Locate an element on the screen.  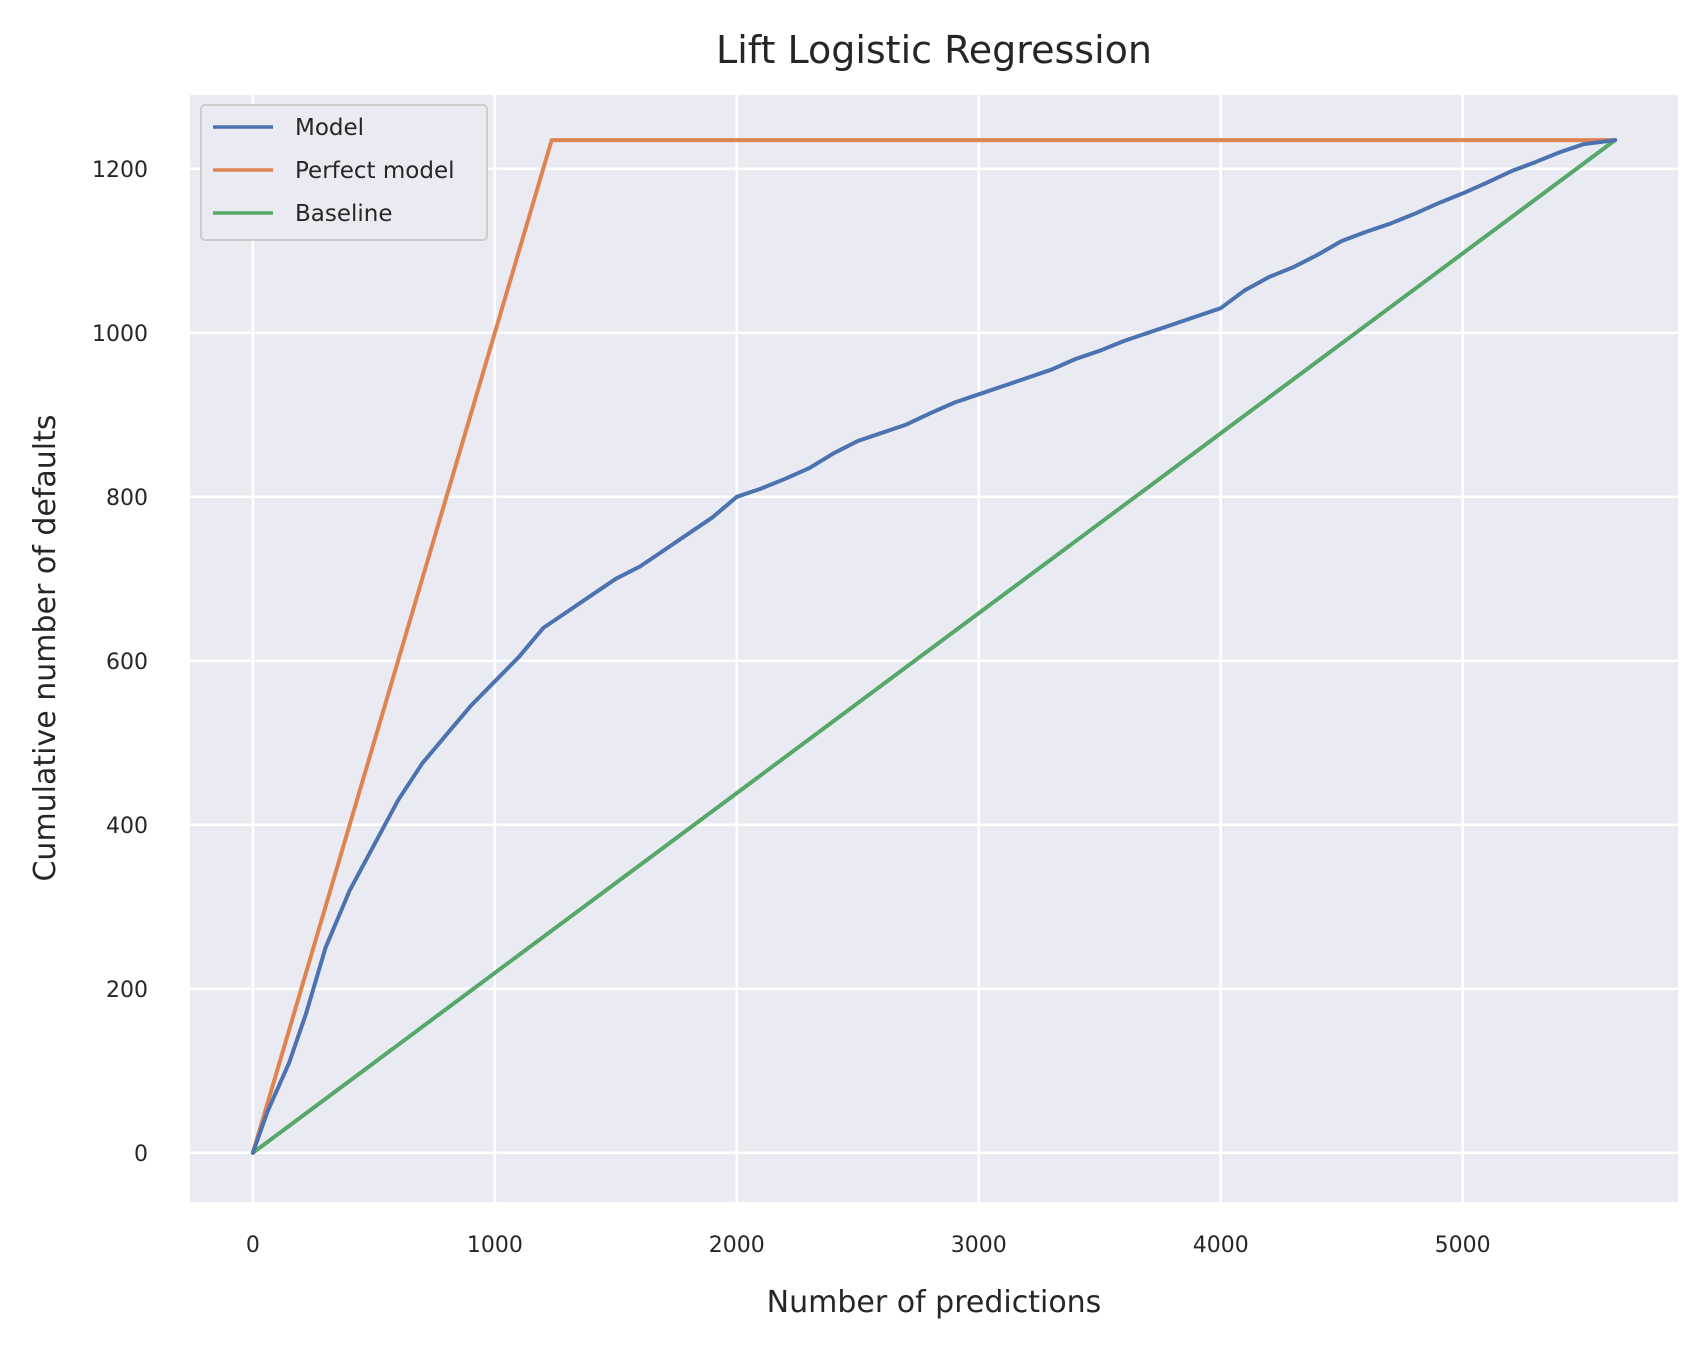
x-tick-label: 4000 is located at coordinates (1221, 1245).